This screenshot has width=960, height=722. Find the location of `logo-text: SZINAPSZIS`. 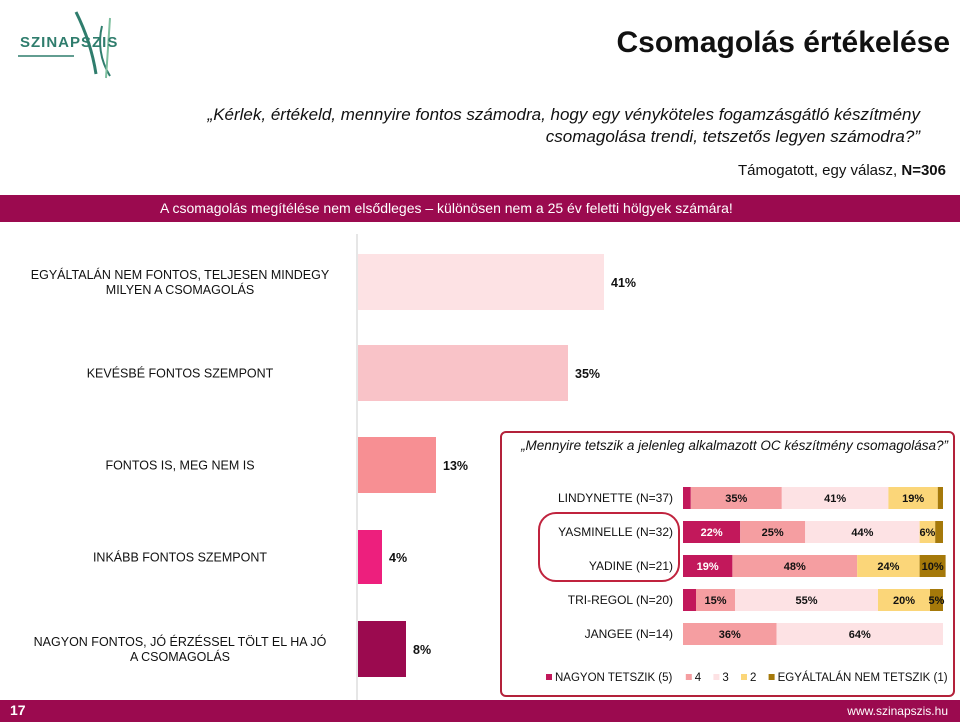

logo-text: SZINAPSZIS is located at coordinates (69, 42).